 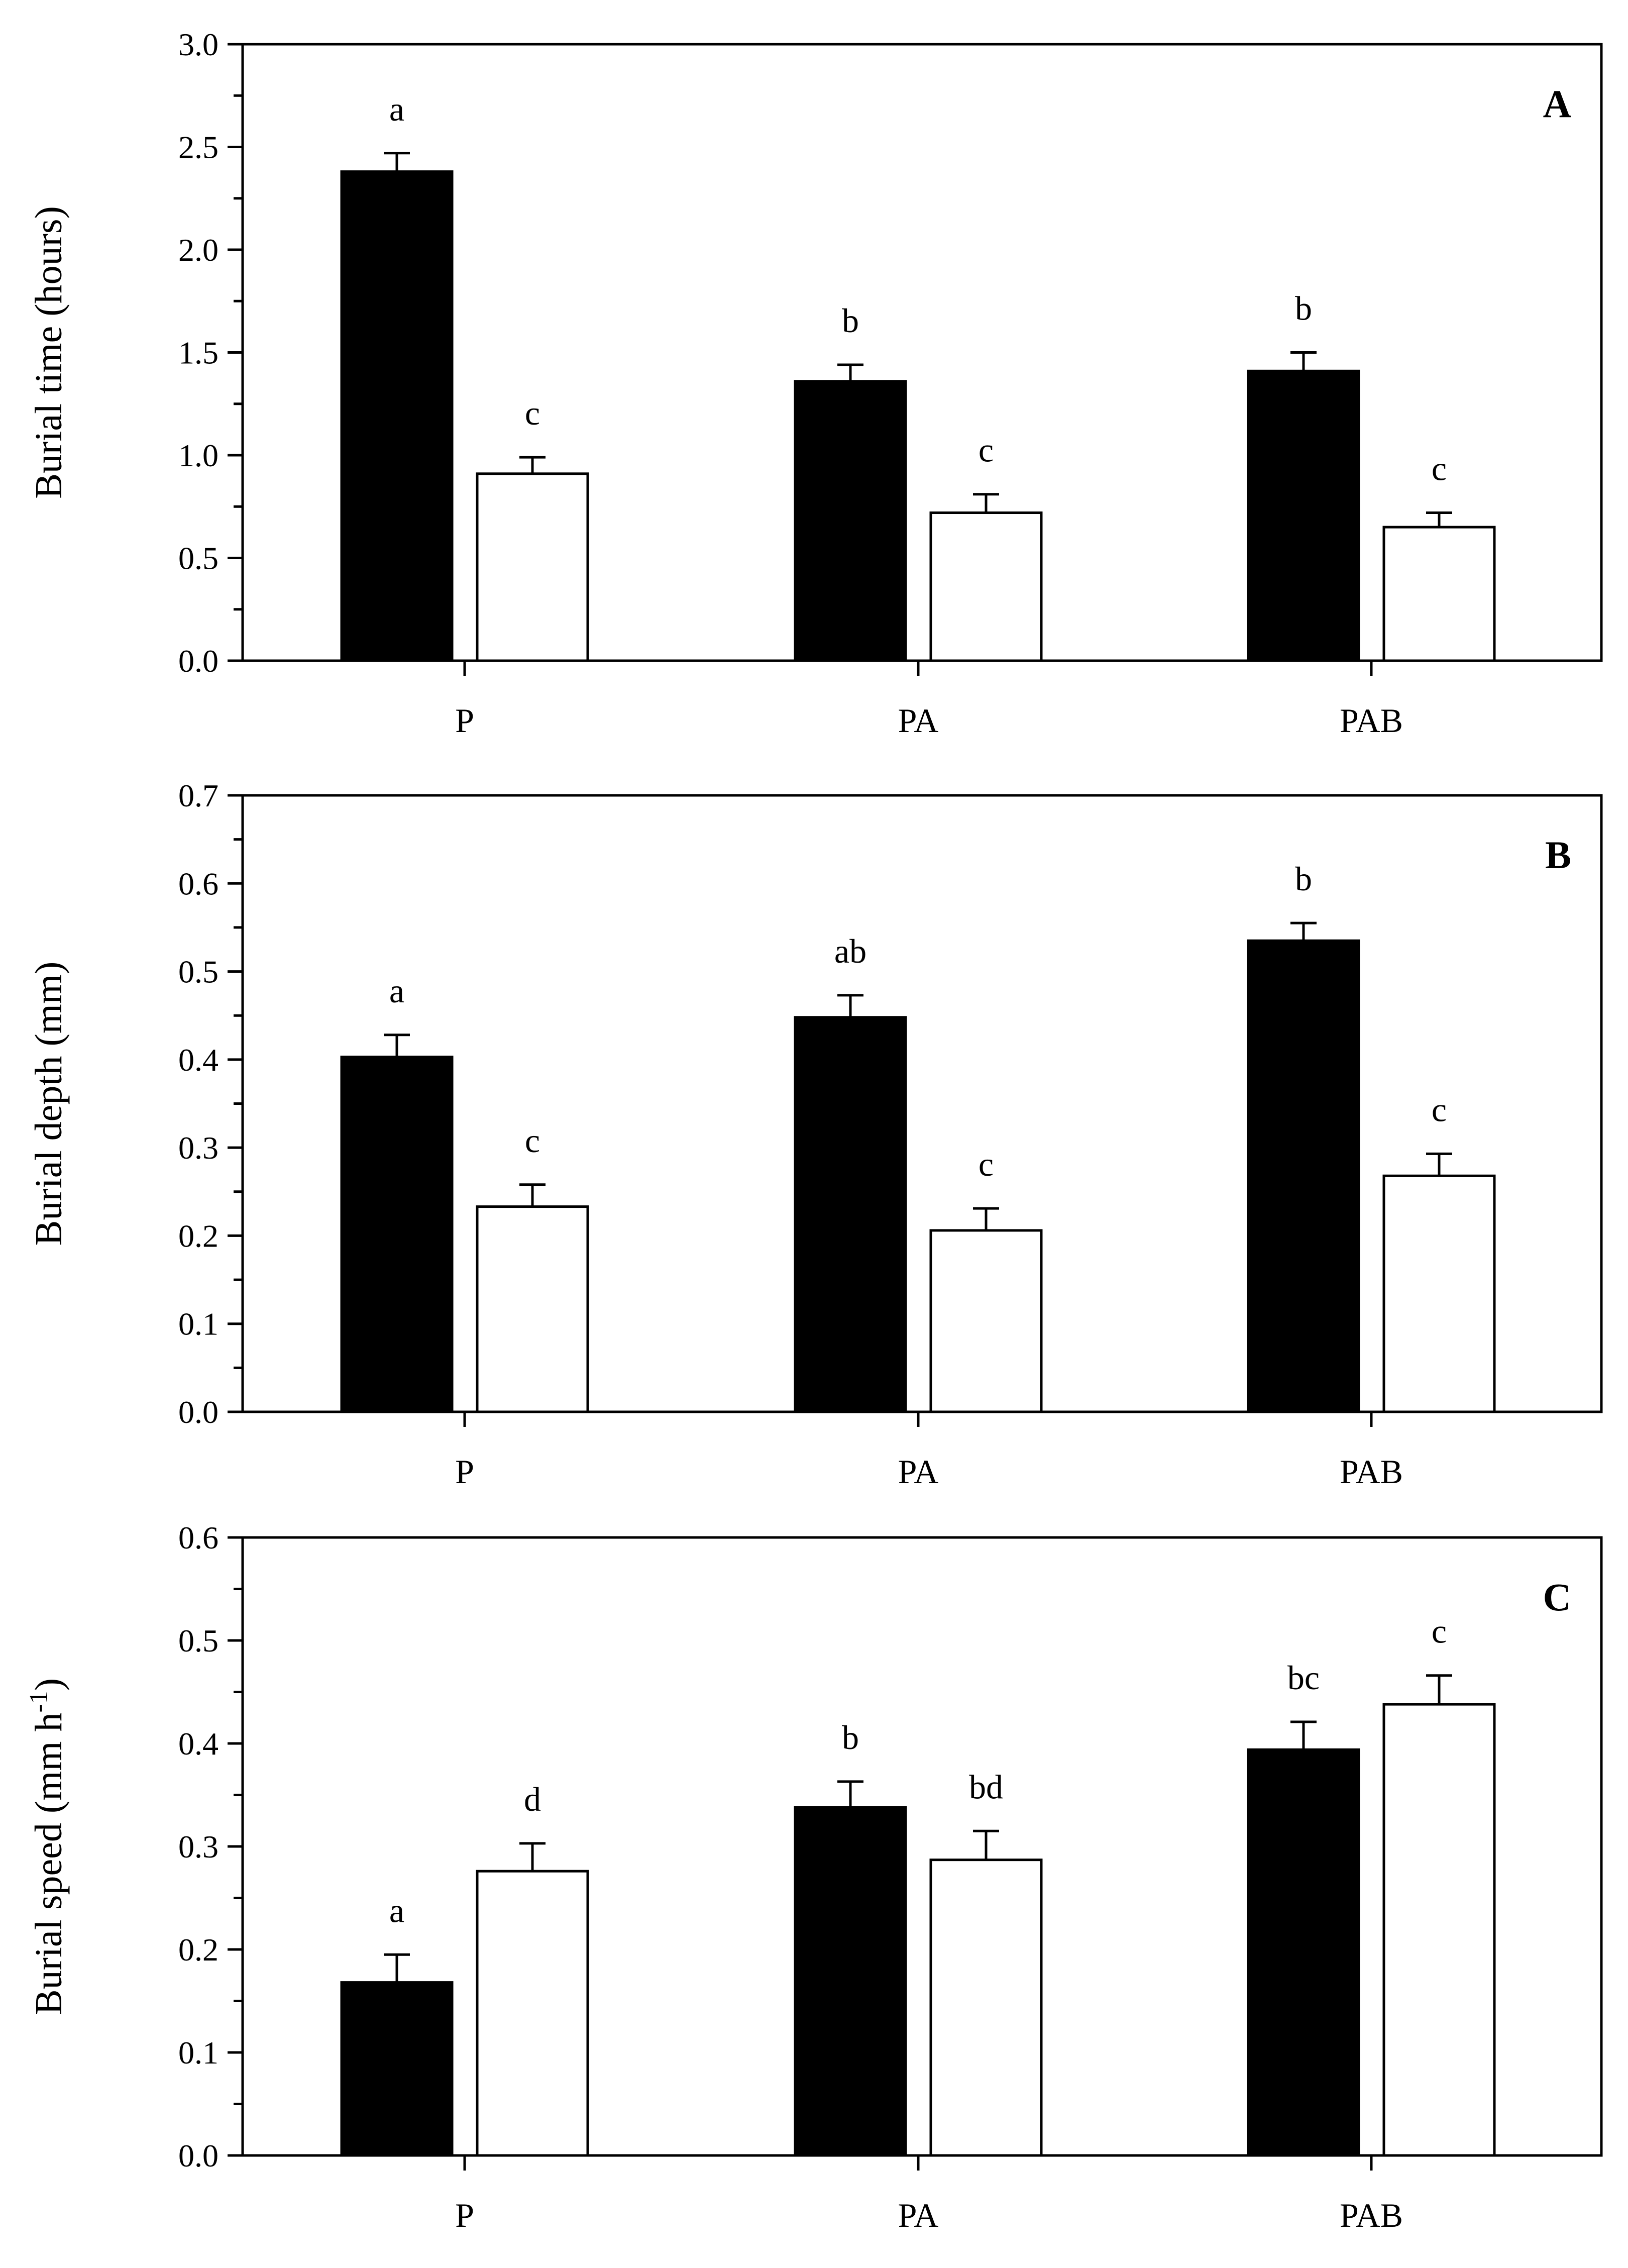 What do you see at coordinates (199, 45) in the screenshot?
I see `y-tick-label: 3.0` at bounding box center [199, 45].